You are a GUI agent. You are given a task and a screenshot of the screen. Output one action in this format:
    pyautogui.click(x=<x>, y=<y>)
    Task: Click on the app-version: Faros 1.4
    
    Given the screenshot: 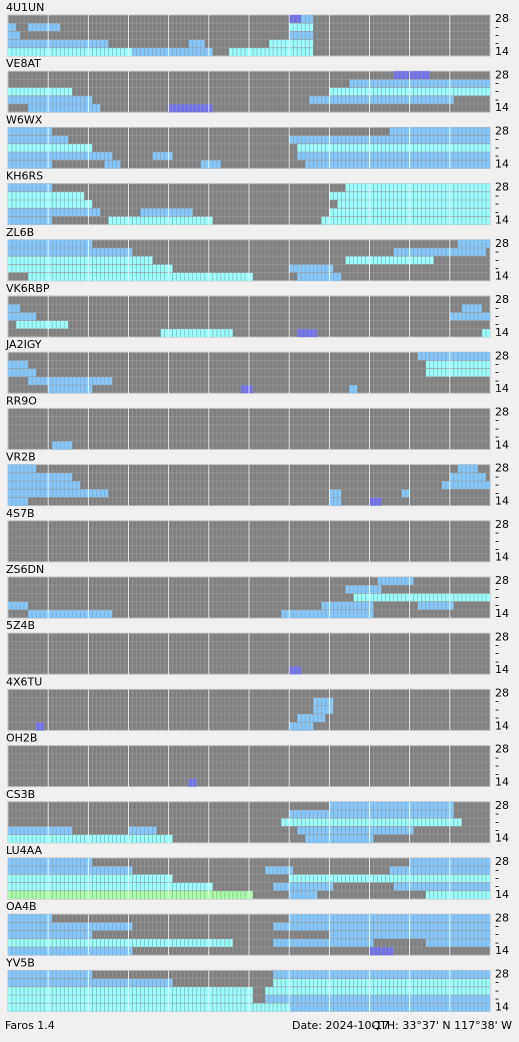 What is the action you would take?
    pyautogui.click(x=30, y=1025)
    